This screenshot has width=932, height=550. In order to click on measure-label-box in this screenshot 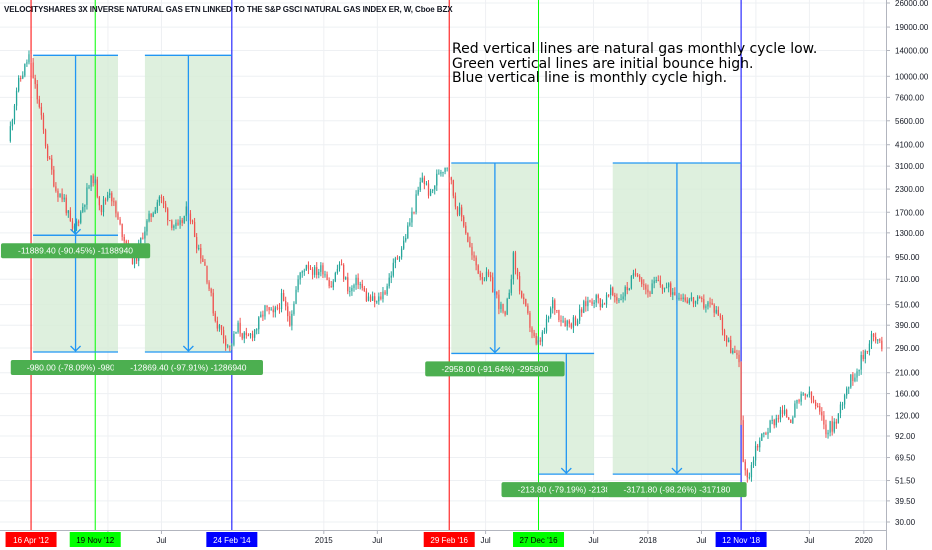, I will do `click(566, 490)`.